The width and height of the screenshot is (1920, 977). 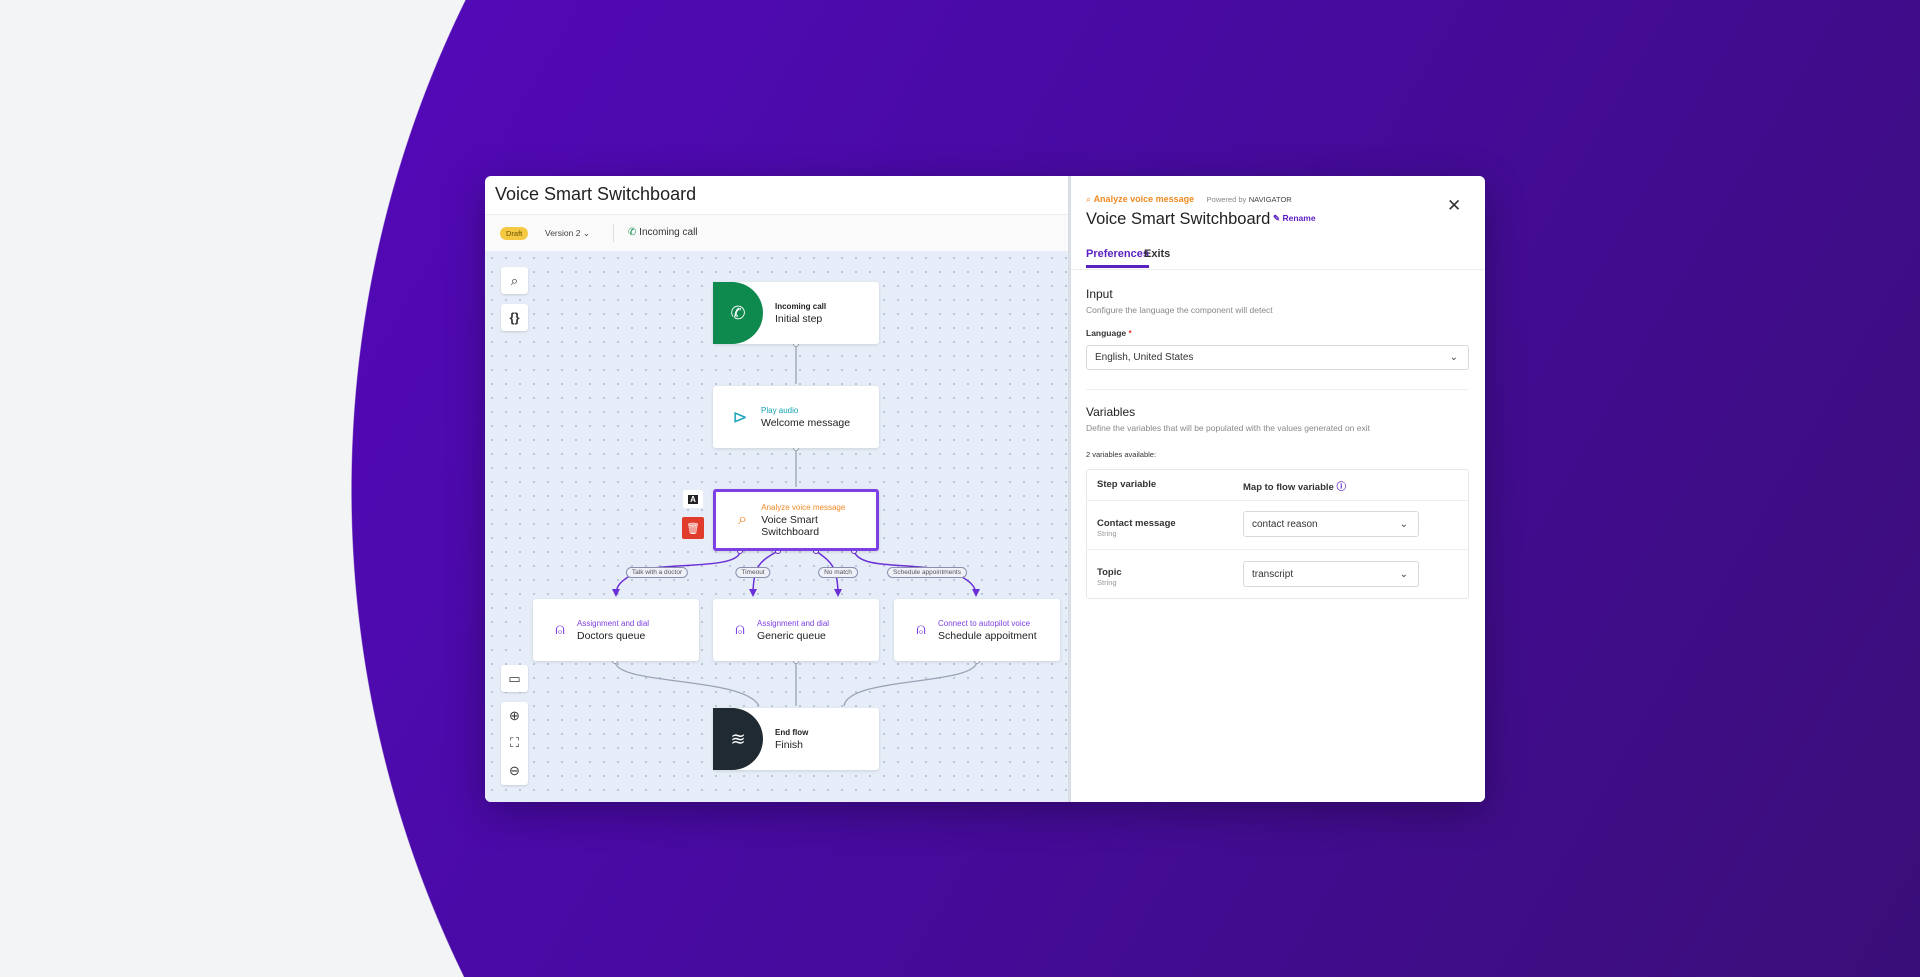 What do you see at coordinates (790, 525) in the screenshot?
I see `node-name: Voice Smart Switchboard` at bounding box center [790, 525].